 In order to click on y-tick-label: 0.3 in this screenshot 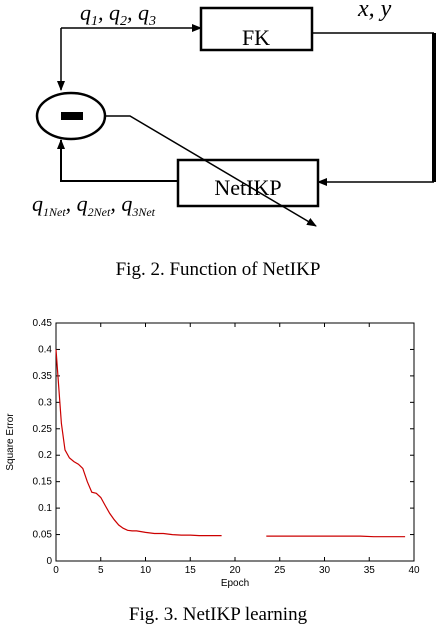, I will do `click(45, 402)`.